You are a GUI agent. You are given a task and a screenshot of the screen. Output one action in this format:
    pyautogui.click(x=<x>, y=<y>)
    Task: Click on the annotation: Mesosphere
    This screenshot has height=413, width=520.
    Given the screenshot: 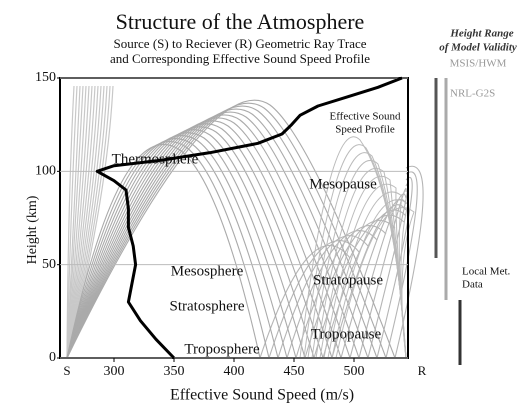 What is the action you would take?
    pyautogui.click(x=207, y=271)
    